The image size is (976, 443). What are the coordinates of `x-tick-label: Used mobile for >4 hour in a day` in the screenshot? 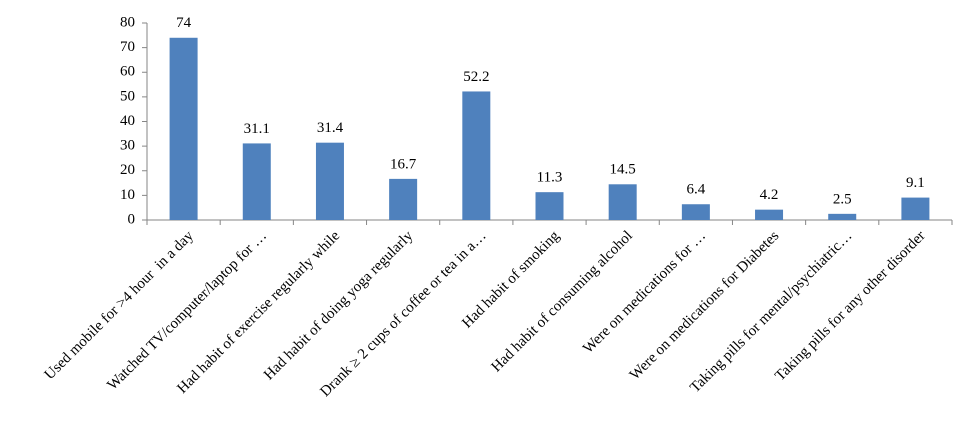 It's located at (120, 306).